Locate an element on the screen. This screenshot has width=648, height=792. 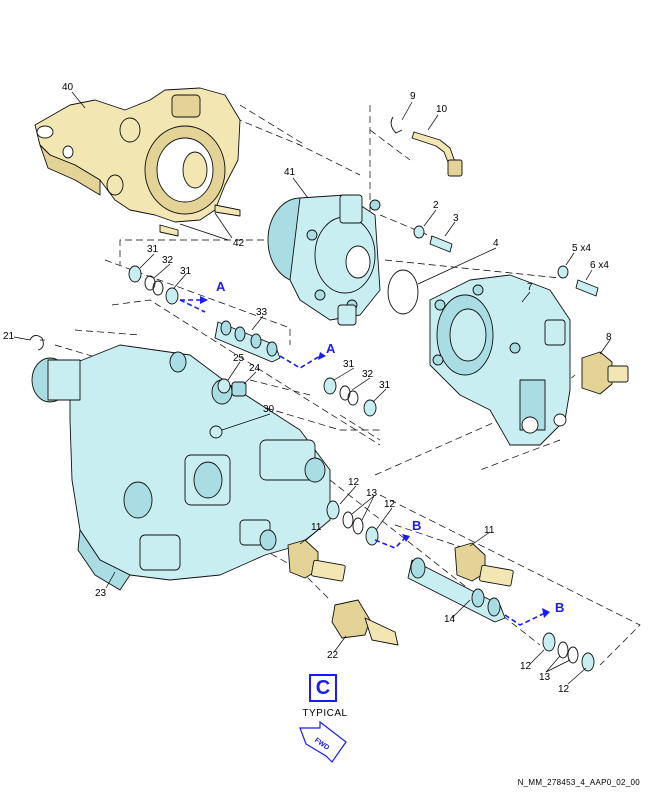
flow-label-b-2: B is located at coordinates (559, 607).